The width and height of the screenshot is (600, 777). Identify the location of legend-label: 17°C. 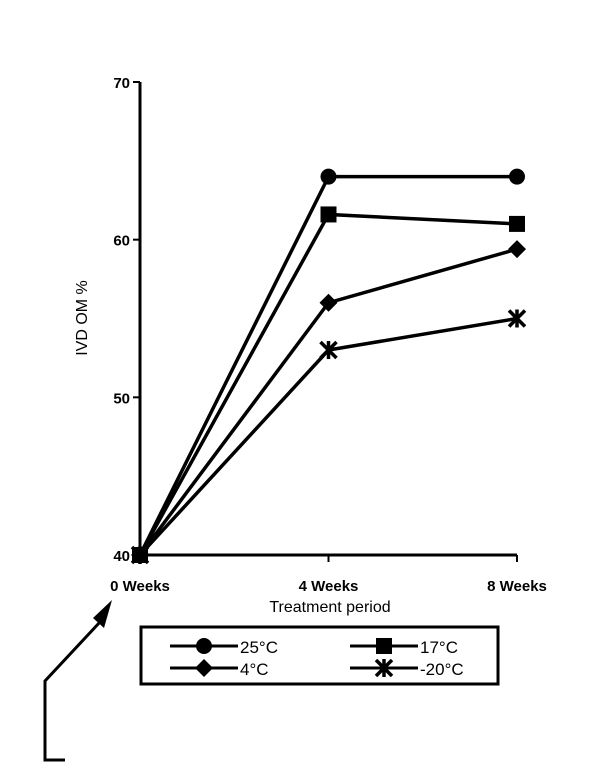
(439, 647).